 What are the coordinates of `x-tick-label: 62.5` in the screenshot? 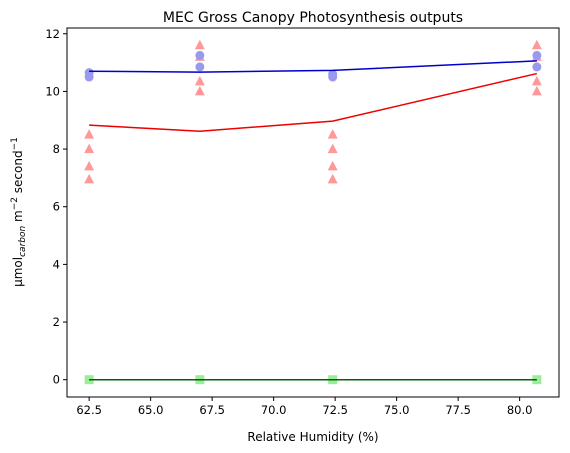 It's located at (89, 410).